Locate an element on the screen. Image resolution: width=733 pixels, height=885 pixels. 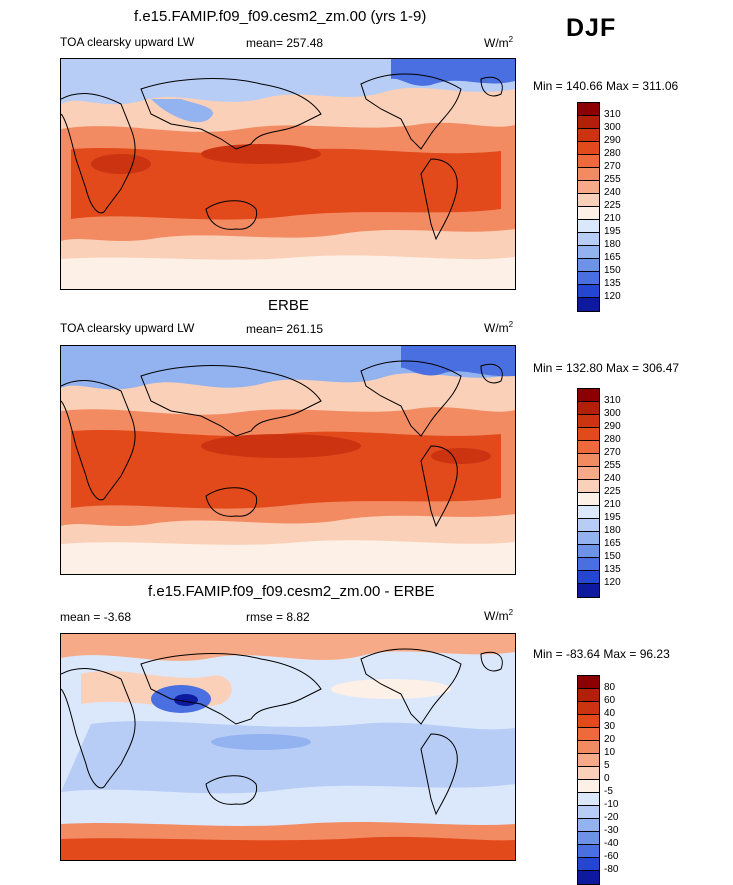
colorbar-tick-label: -30 is located at coordinates (611, 830).